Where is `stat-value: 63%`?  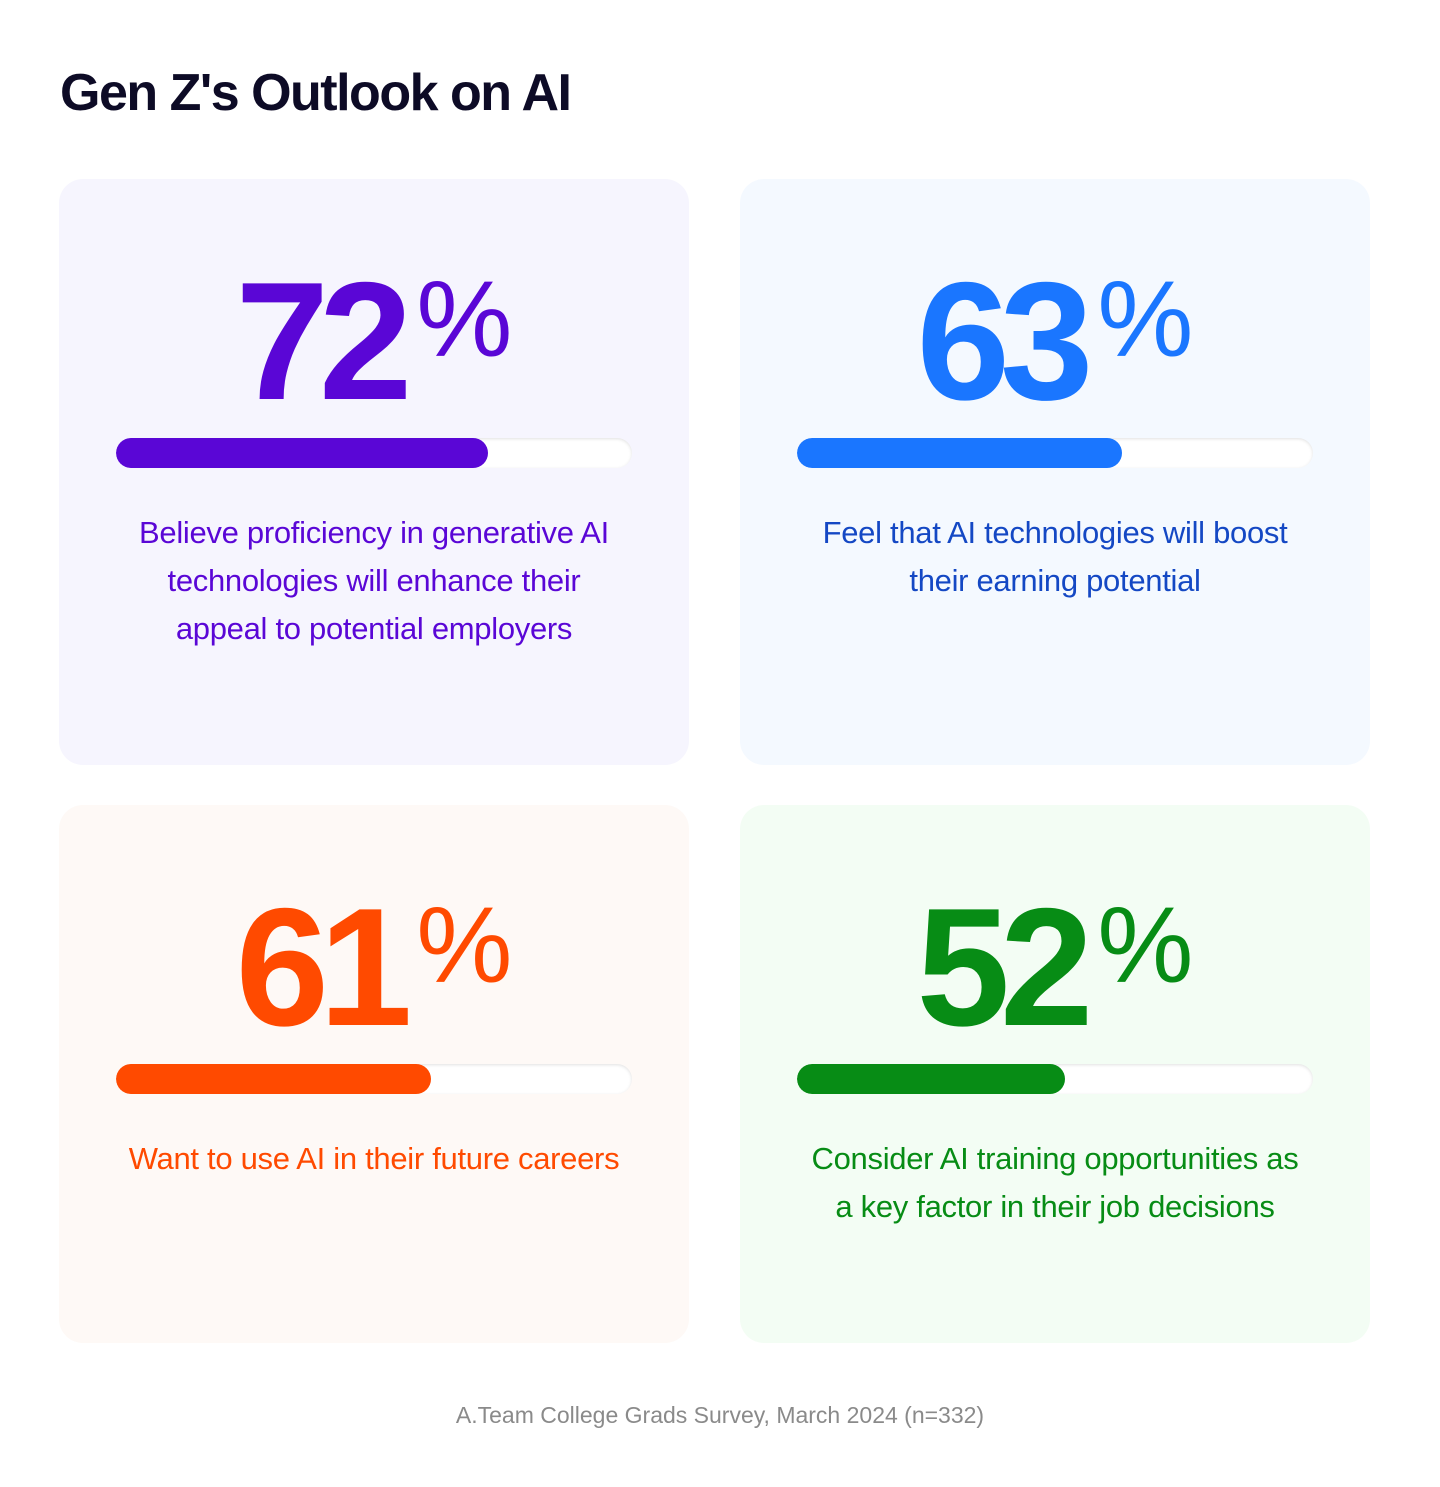
stat-value: 63% is located at coordinates (1055, 341).